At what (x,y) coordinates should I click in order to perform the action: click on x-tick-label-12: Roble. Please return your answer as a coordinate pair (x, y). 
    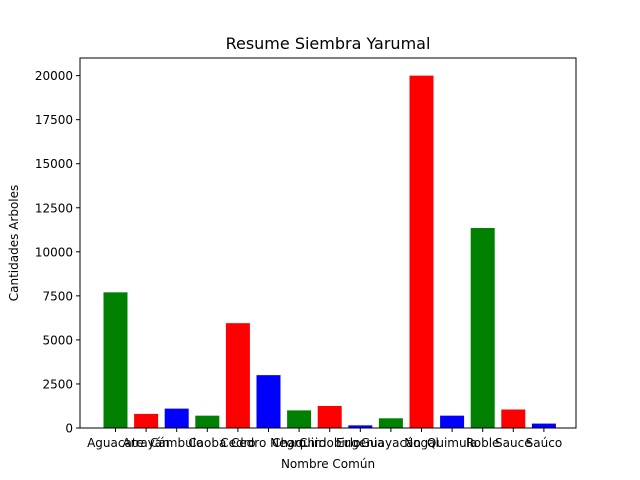
    Looking at the image, I should click on (482, 443).